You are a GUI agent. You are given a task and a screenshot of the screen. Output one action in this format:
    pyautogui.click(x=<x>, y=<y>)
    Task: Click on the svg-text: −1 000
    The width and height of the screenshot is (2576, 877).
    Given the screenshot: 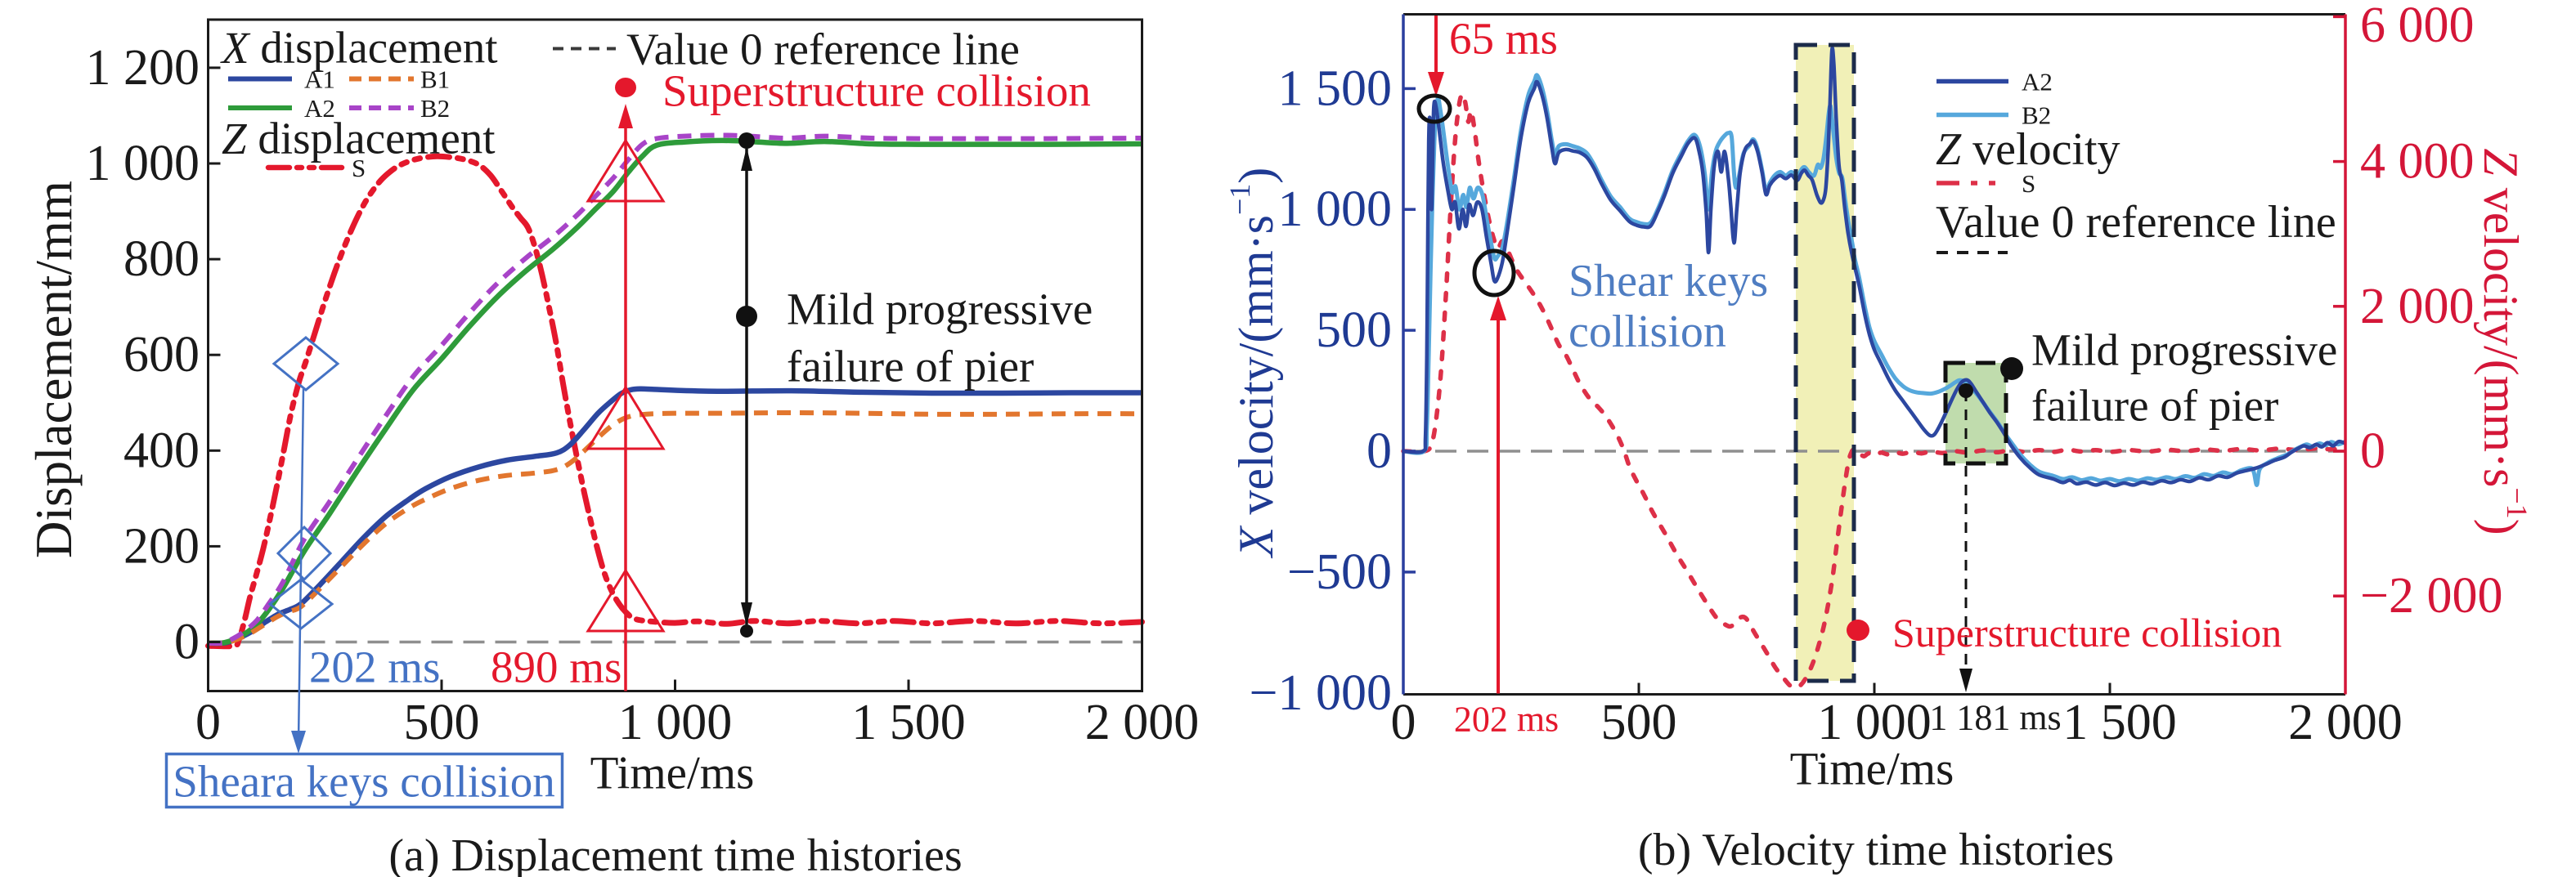 What is the action you would take?
    pyautogui.click(x=1321, y=693)
    